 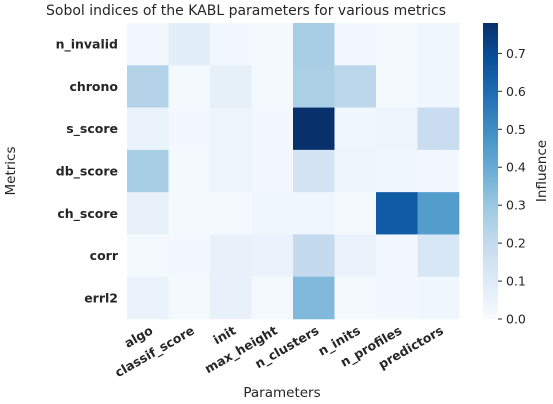 What do you see at coordinates (397, 44) in the screenshot?
I see `heatmap-cell-n_invalid-n_profiles` at bounding box center [397, 44].